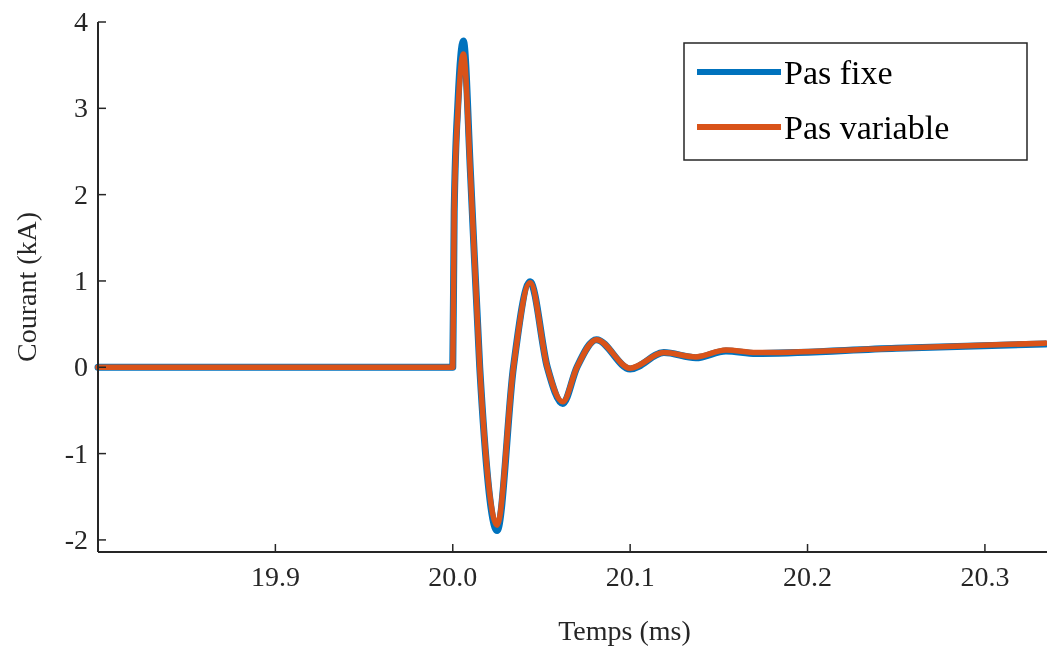  I want to click on x-tick-label: 20.3, so click(985, 576).